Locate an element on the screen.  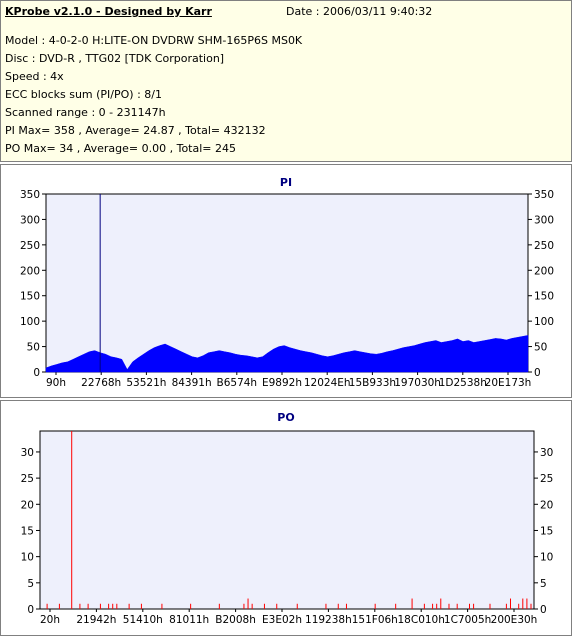
pi-ytick-label-left: 250 is located at coordinates (30, 246).